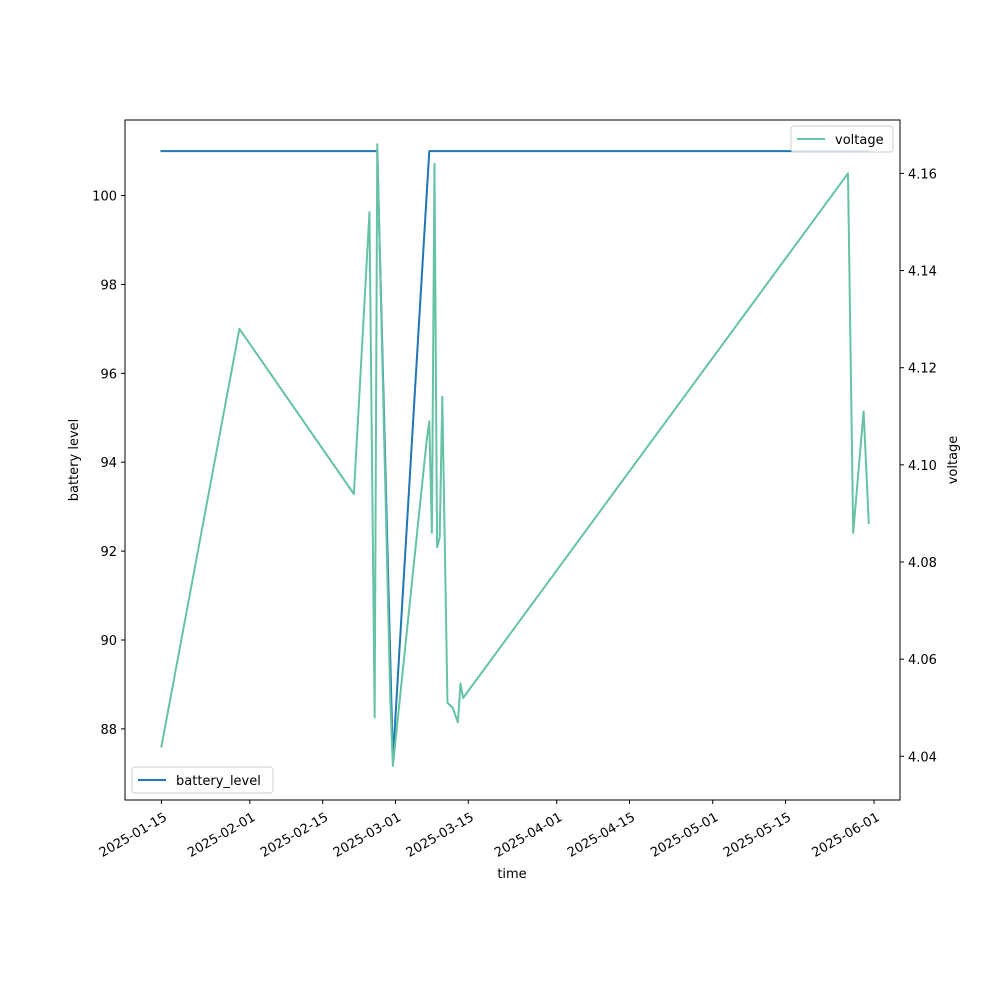 The width and height of the screenshot is (1000, 1000). What do you see at coordinates (922, 466) in the screenshot?
I see `right-y-tick-label: 4.10` at bounding box center [922, 466].